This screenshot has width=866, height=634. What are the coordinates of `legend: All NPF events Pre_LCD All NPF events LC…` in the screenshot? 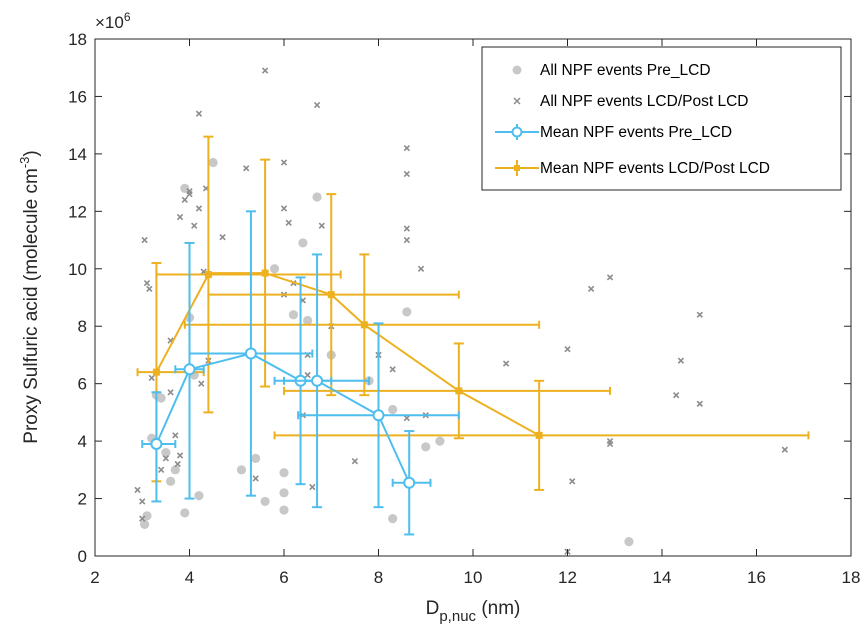 It's located at (661, 118).